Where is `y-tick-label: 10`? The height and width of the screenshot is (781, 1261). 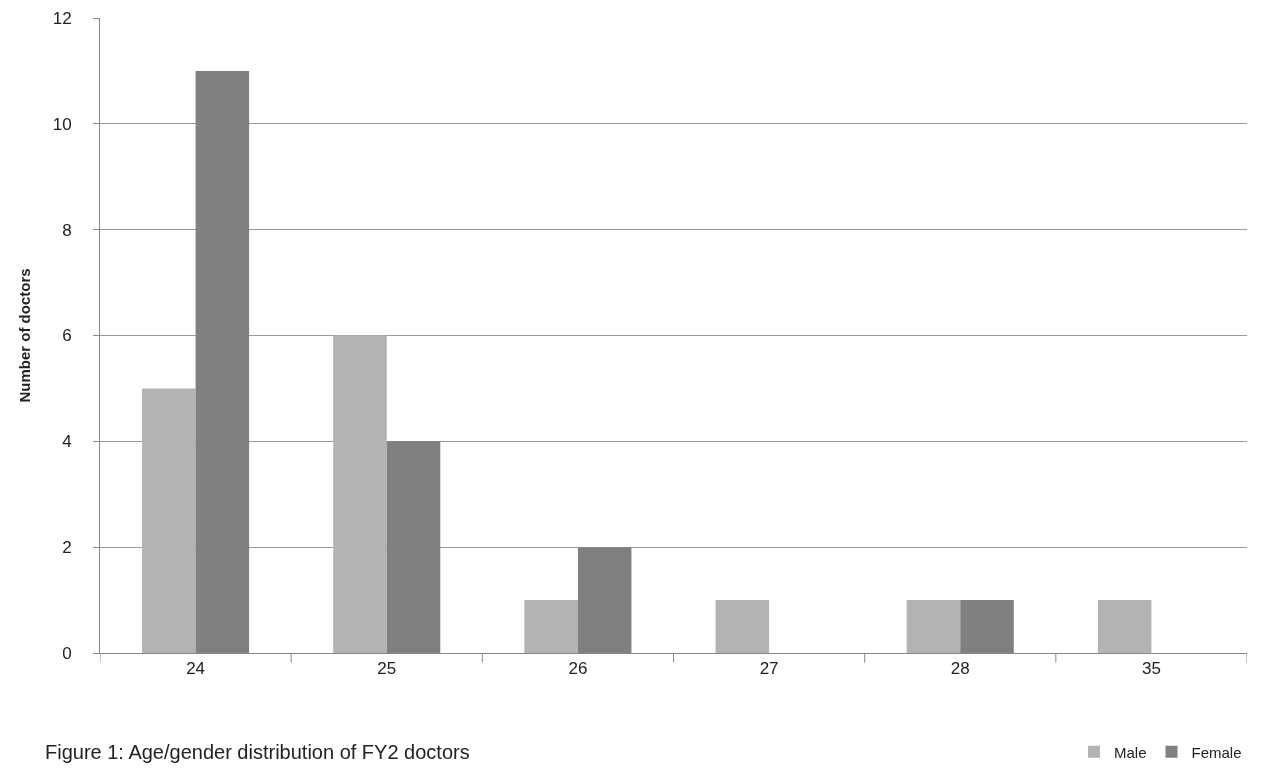 y-tick-label: 10 is located at coordinates (62, 124).